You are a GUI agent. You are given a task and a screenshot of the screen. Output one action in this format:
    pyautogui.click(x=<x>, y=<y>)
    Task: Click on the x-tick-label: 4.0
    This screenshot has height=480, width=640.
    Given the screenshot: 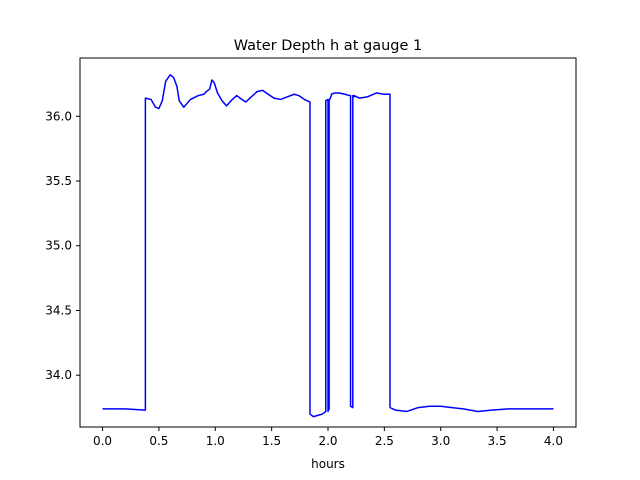 What is the action you would take?
    pyautogui.click(x=553, y=441)
    